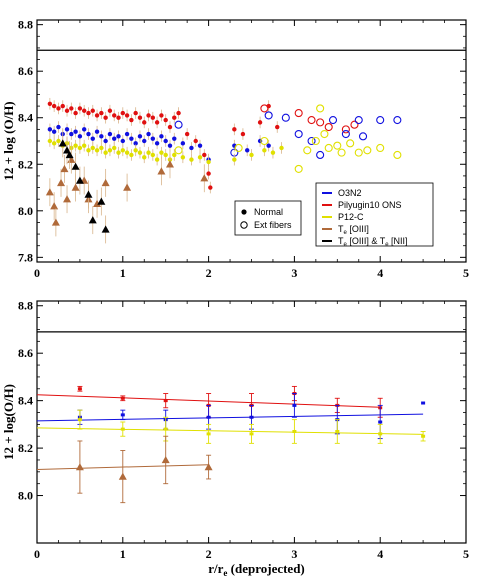 The image size is (479, 580). I want to click on marker-legend-filled-icon, so click(244, 212).